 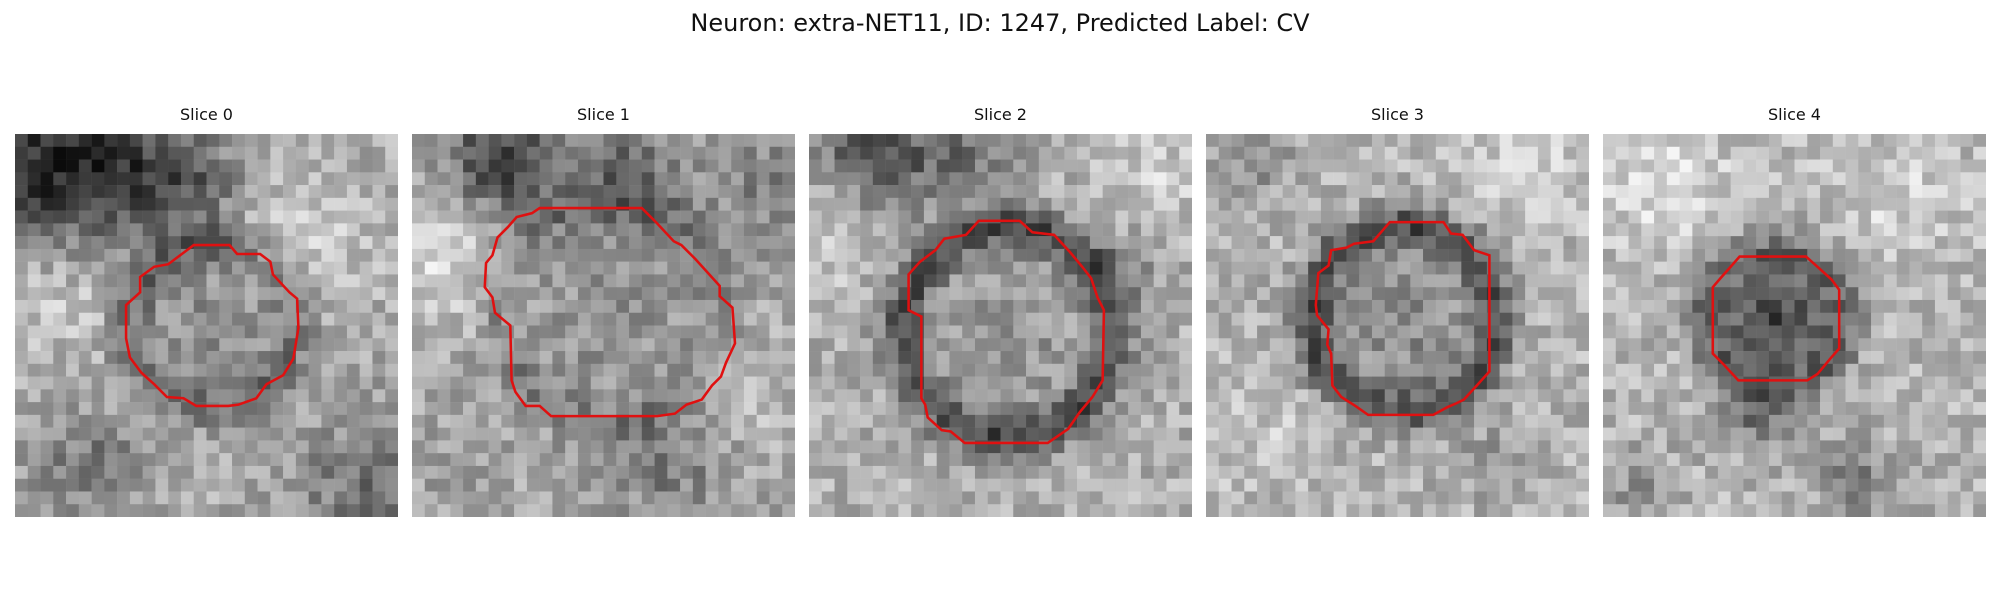 I want to click on slice-title-1: Slice 1, so click(x=603, y=115).